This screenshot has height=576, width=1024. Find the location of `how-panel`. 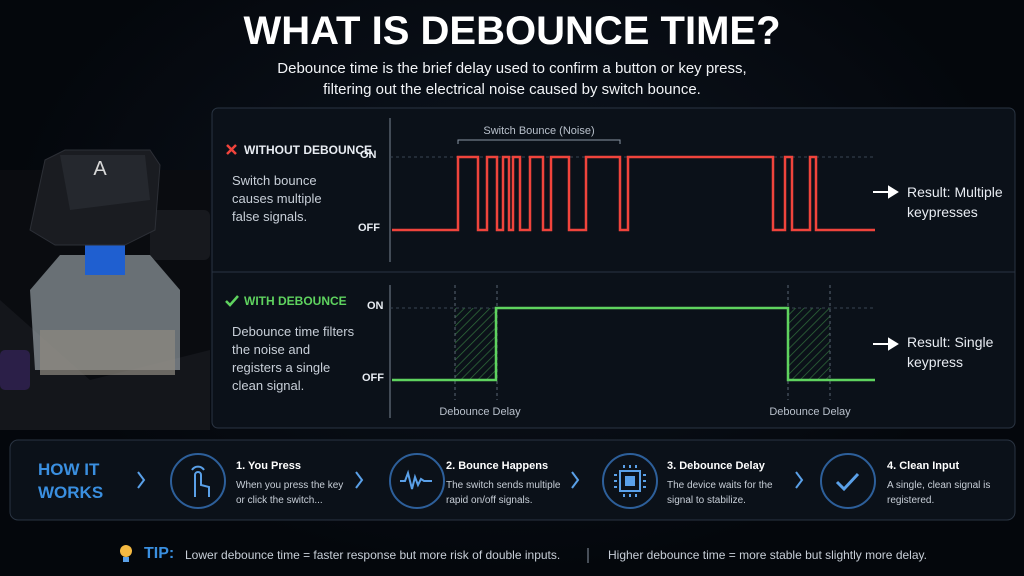

how-panel is located at coordinates (512, 480).